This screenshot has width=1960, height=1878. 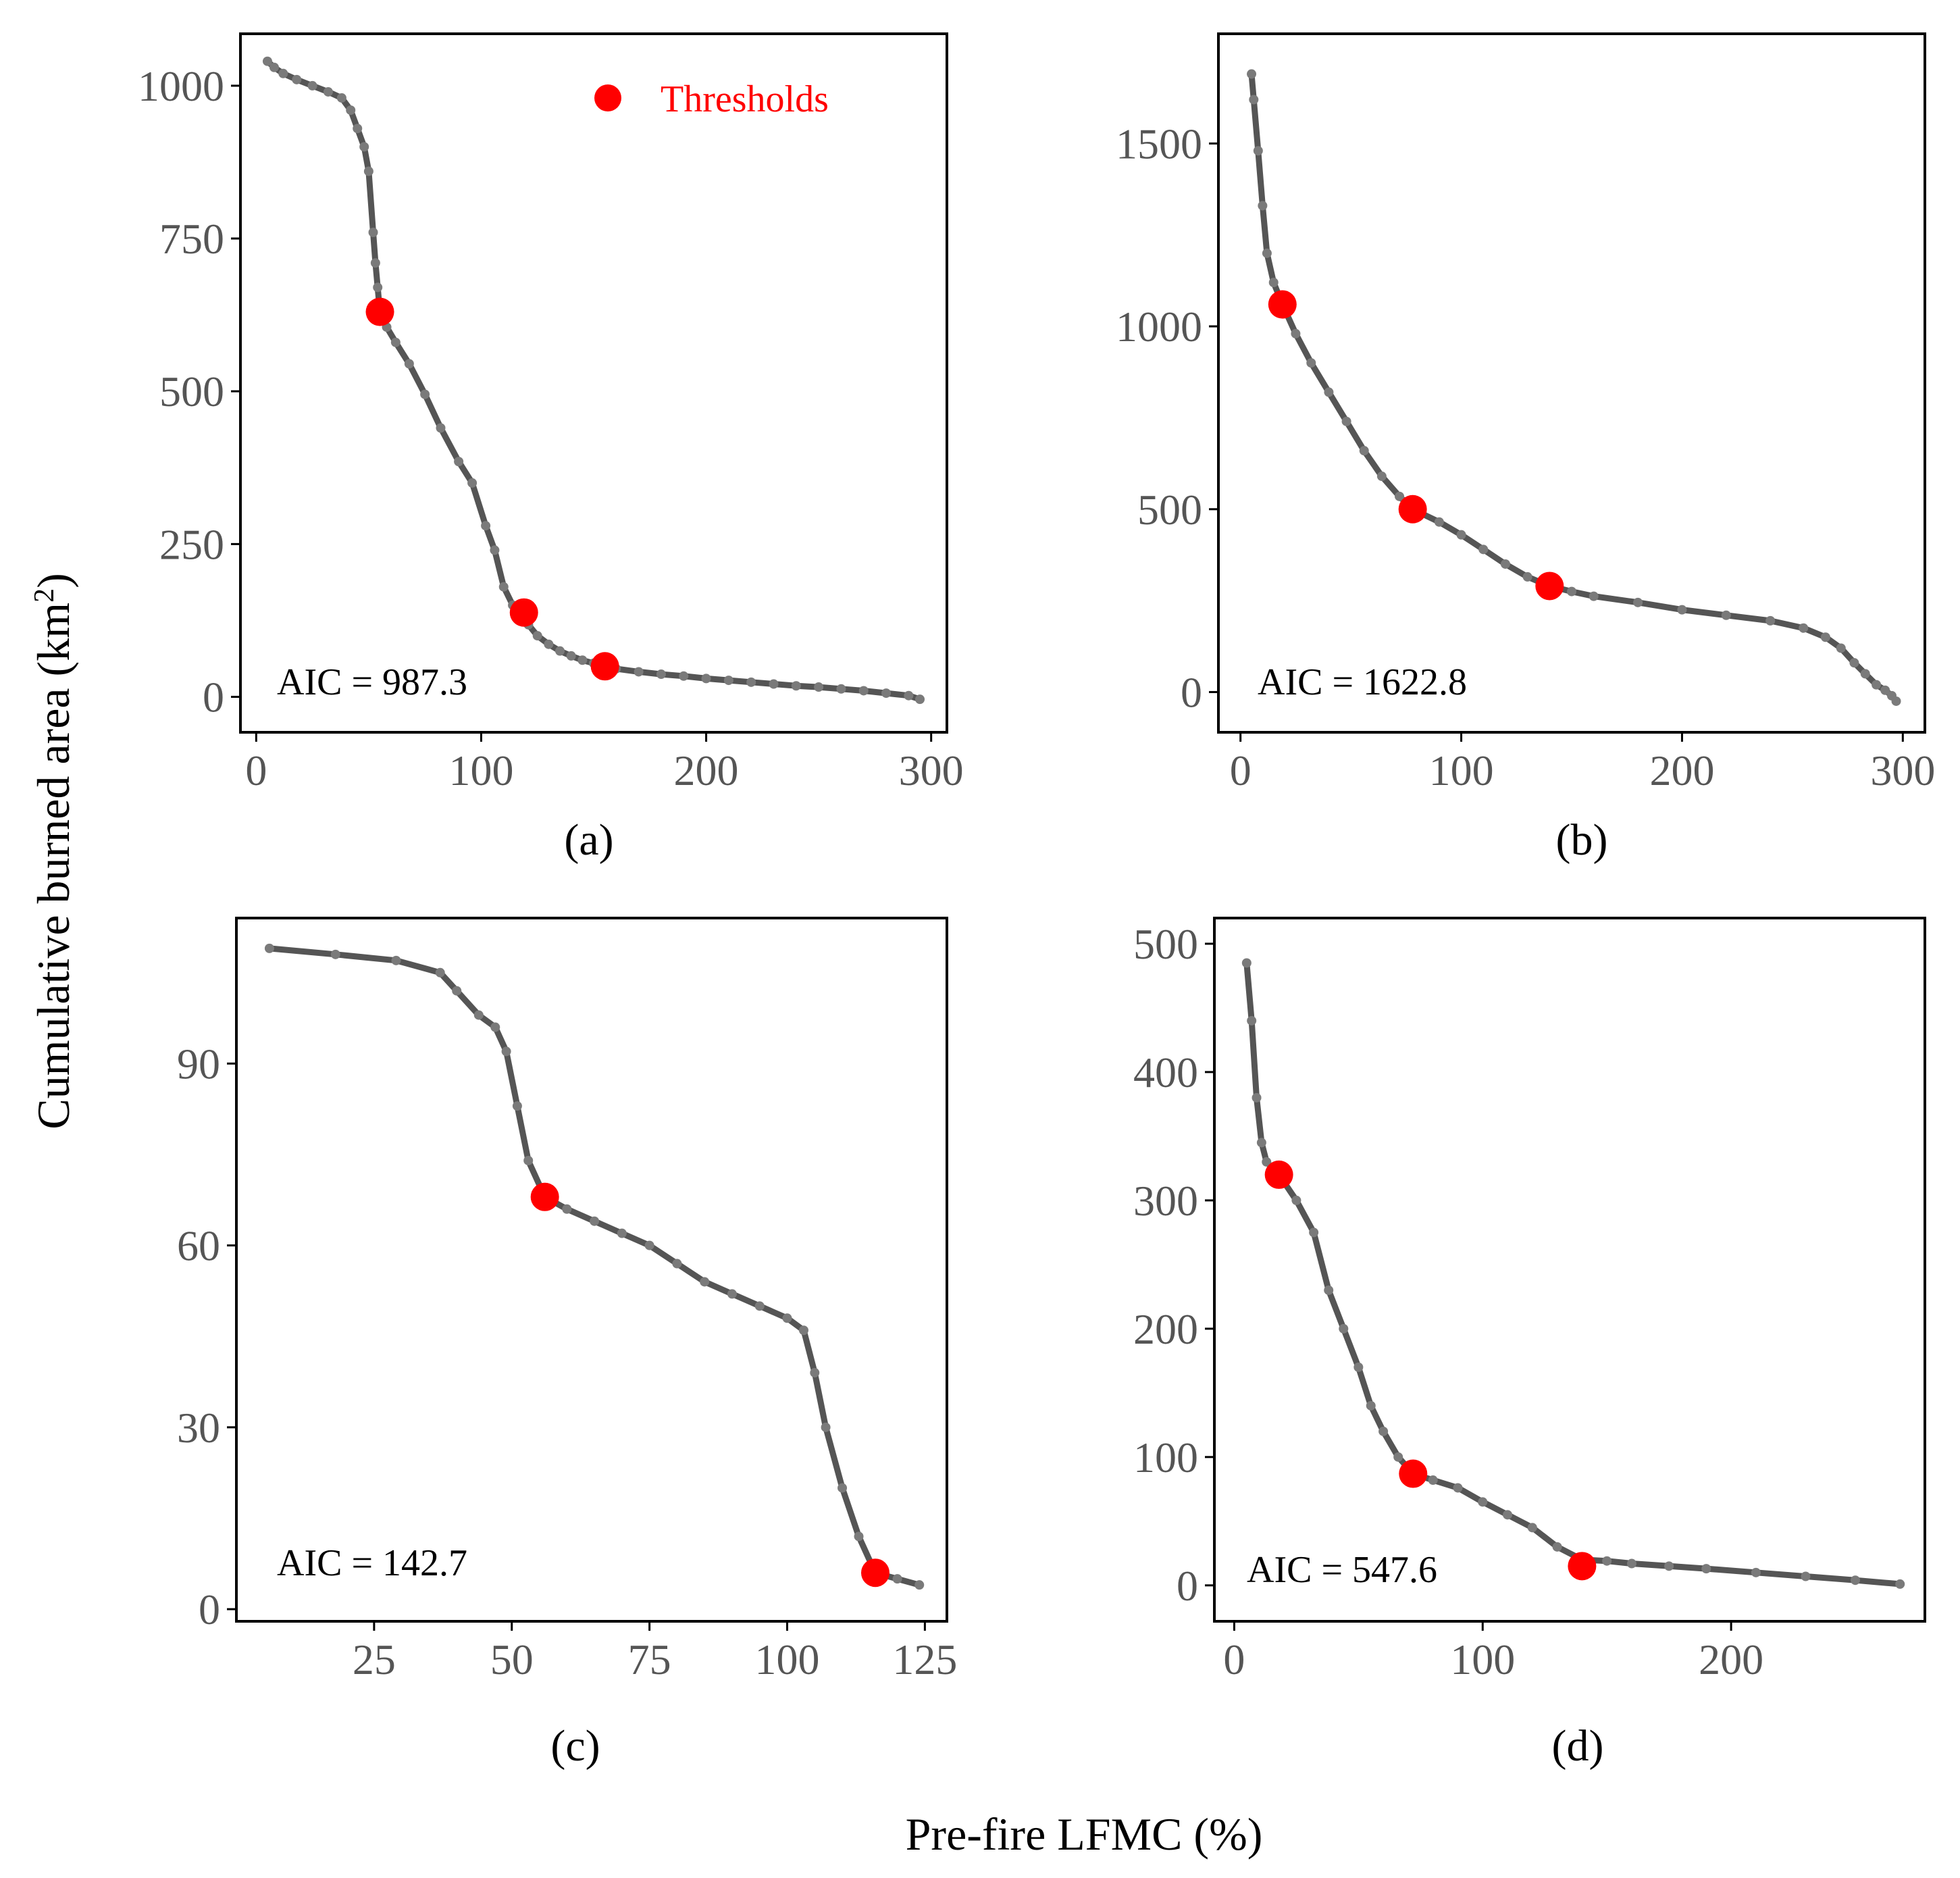 What do you see at coordinates (1188, 1586) in the screenshot?
I see `y-tick-label: 0` at bounding box center [1188, 1586].